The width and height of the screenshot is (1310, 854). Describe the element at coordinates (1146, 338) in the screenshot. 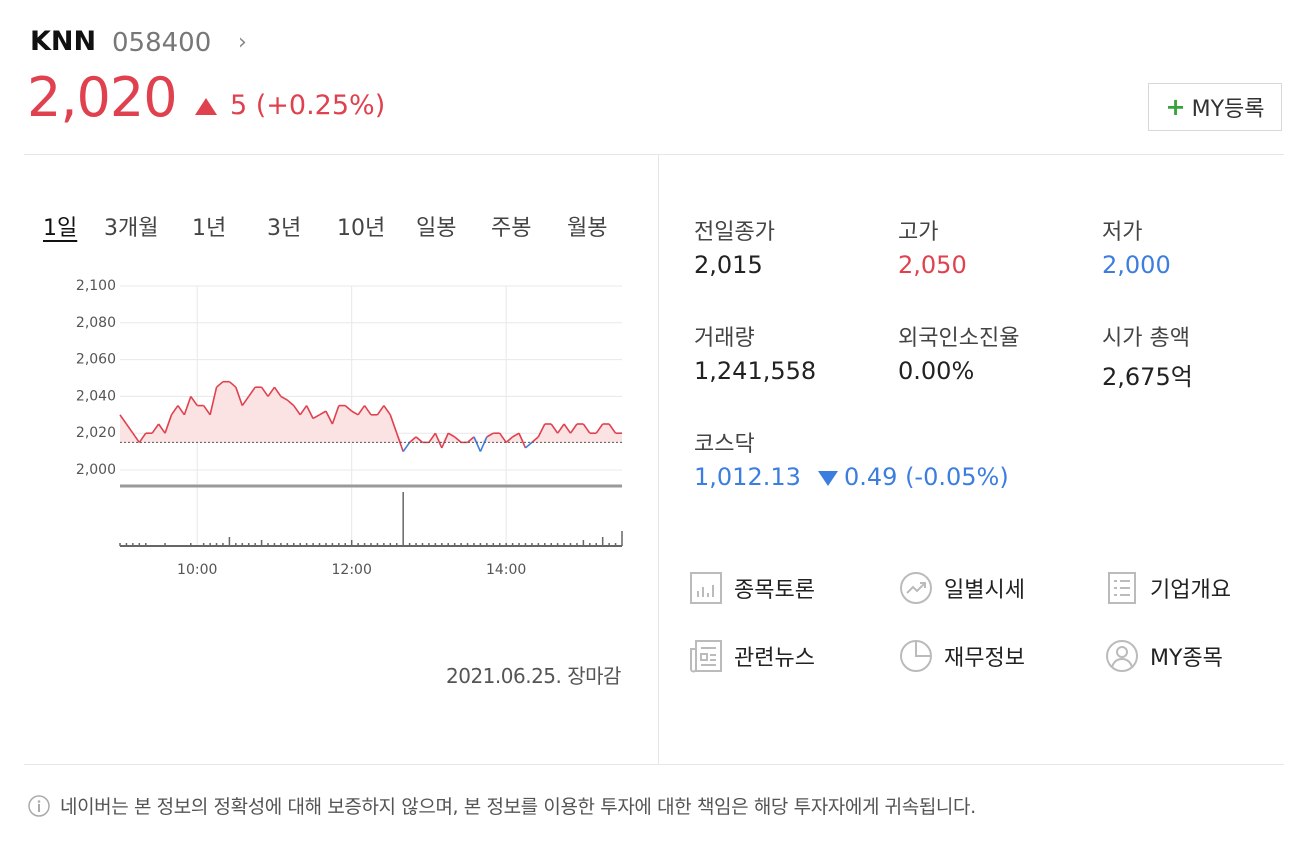

I see `market-cap-label: 시가 총액` at that location.